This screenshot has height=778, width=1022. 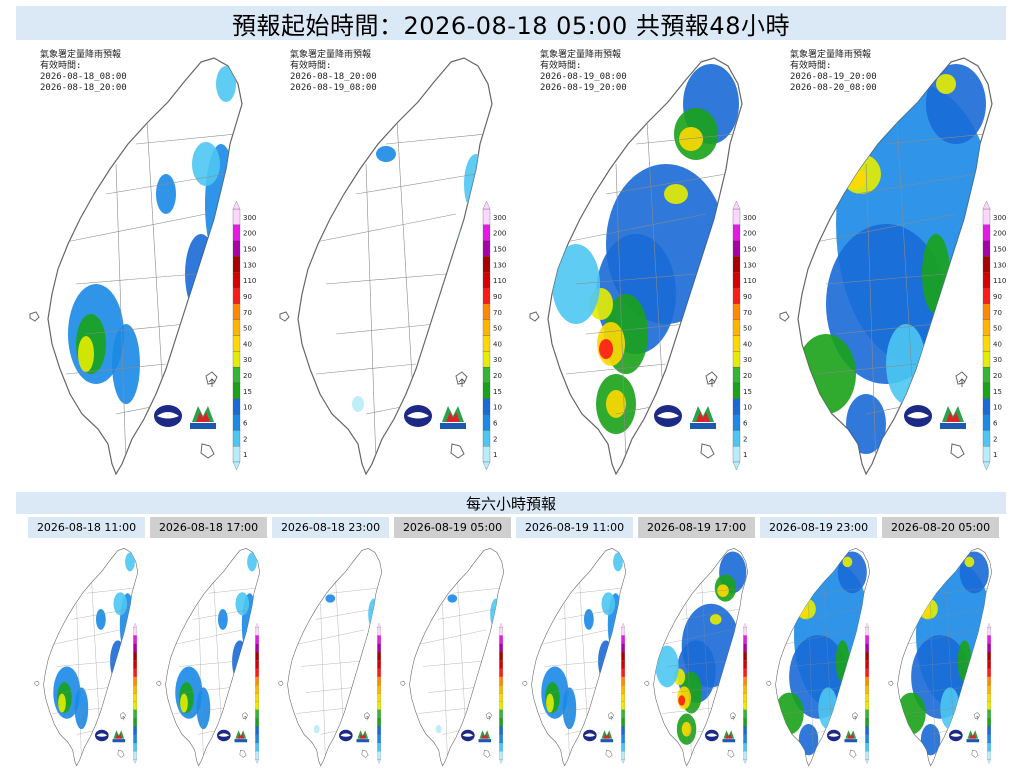 I want to click on small-map-panel-4: 2026-08-19 05:00, so click(x=453, y=644).